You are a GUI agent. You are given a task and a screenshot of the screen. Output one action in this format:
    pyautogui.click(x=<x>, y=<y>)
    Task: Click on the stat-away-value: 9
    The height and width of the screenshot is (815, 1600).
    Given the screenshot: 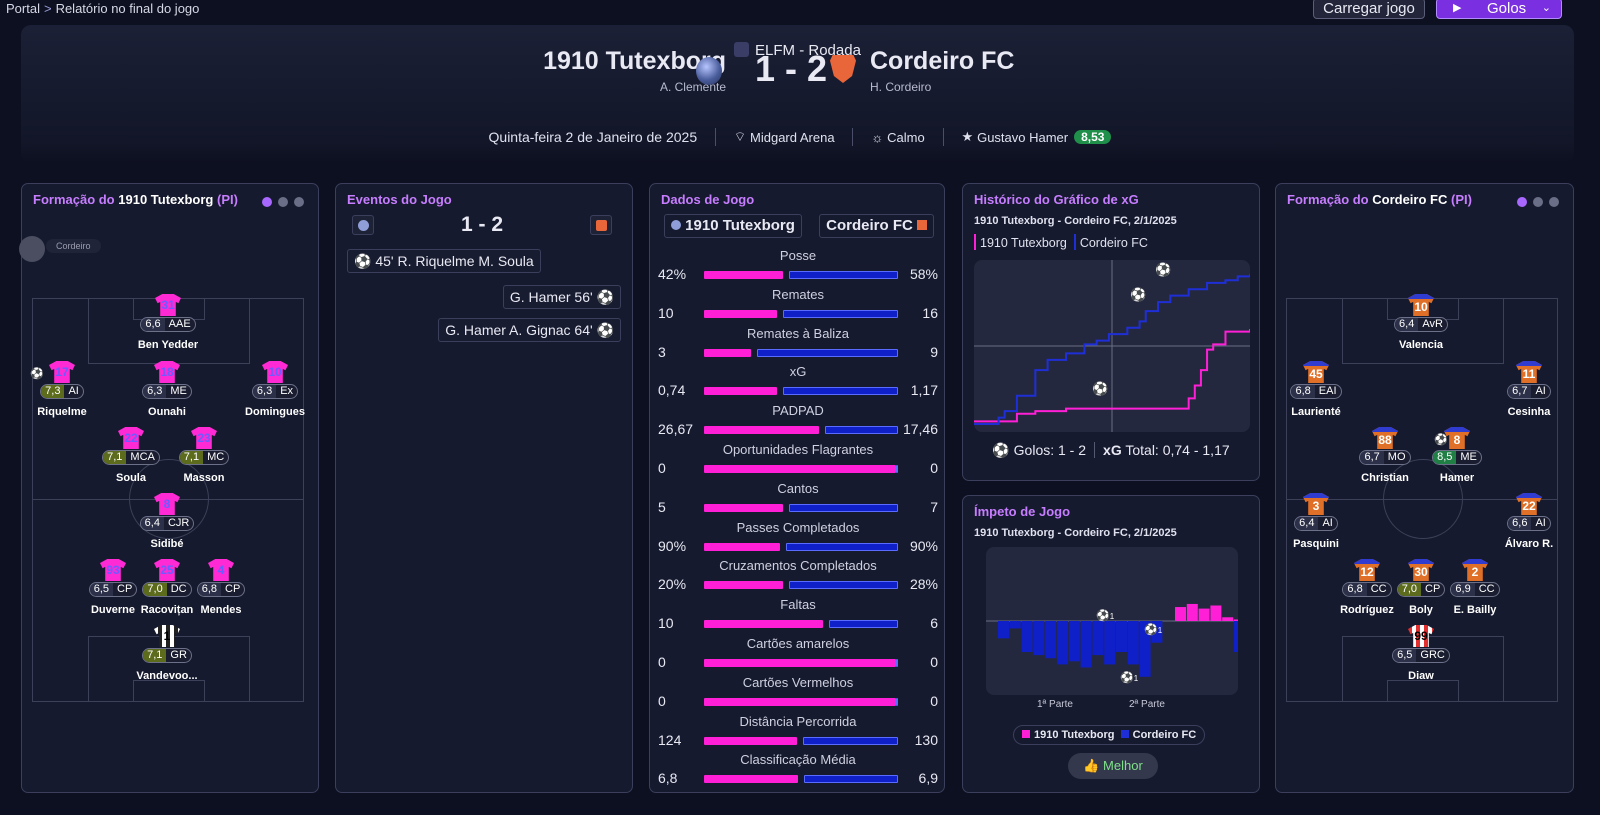 What is the action you would take?
    pyautogui.click(x=934, y=351)
    